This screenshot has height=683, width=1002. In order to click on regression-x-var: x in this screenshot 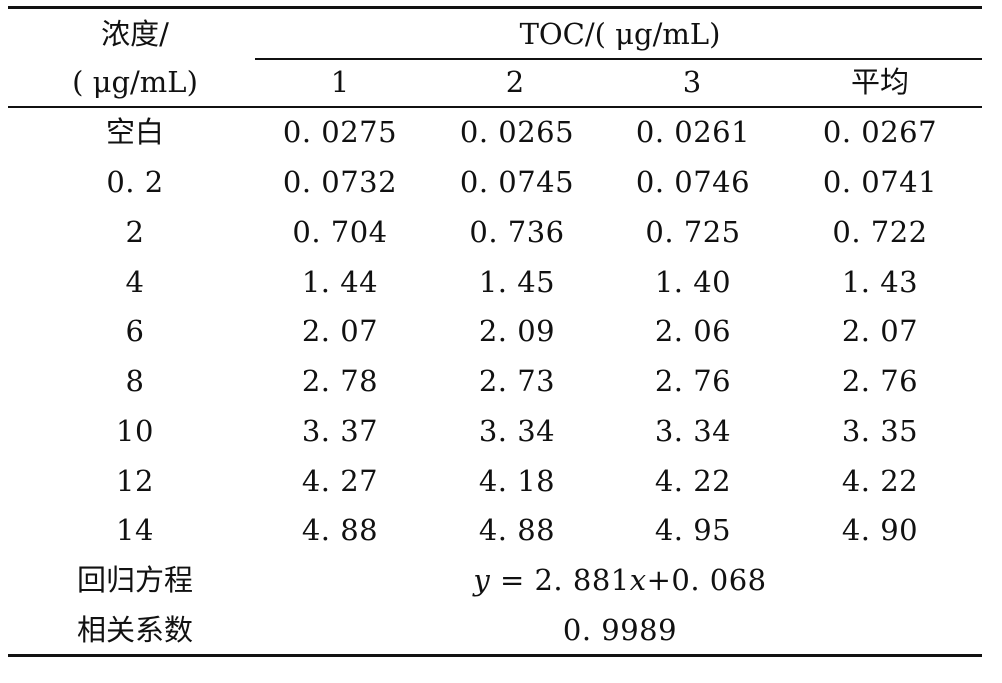, I will do `click(638, 580)`.